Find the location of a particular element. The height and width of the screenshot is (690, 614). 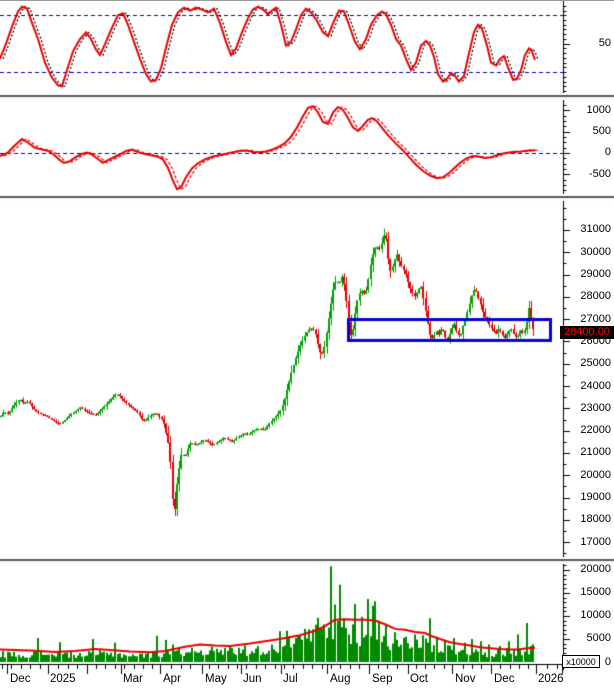

right-price-axis is located at coordinates (588, 332).